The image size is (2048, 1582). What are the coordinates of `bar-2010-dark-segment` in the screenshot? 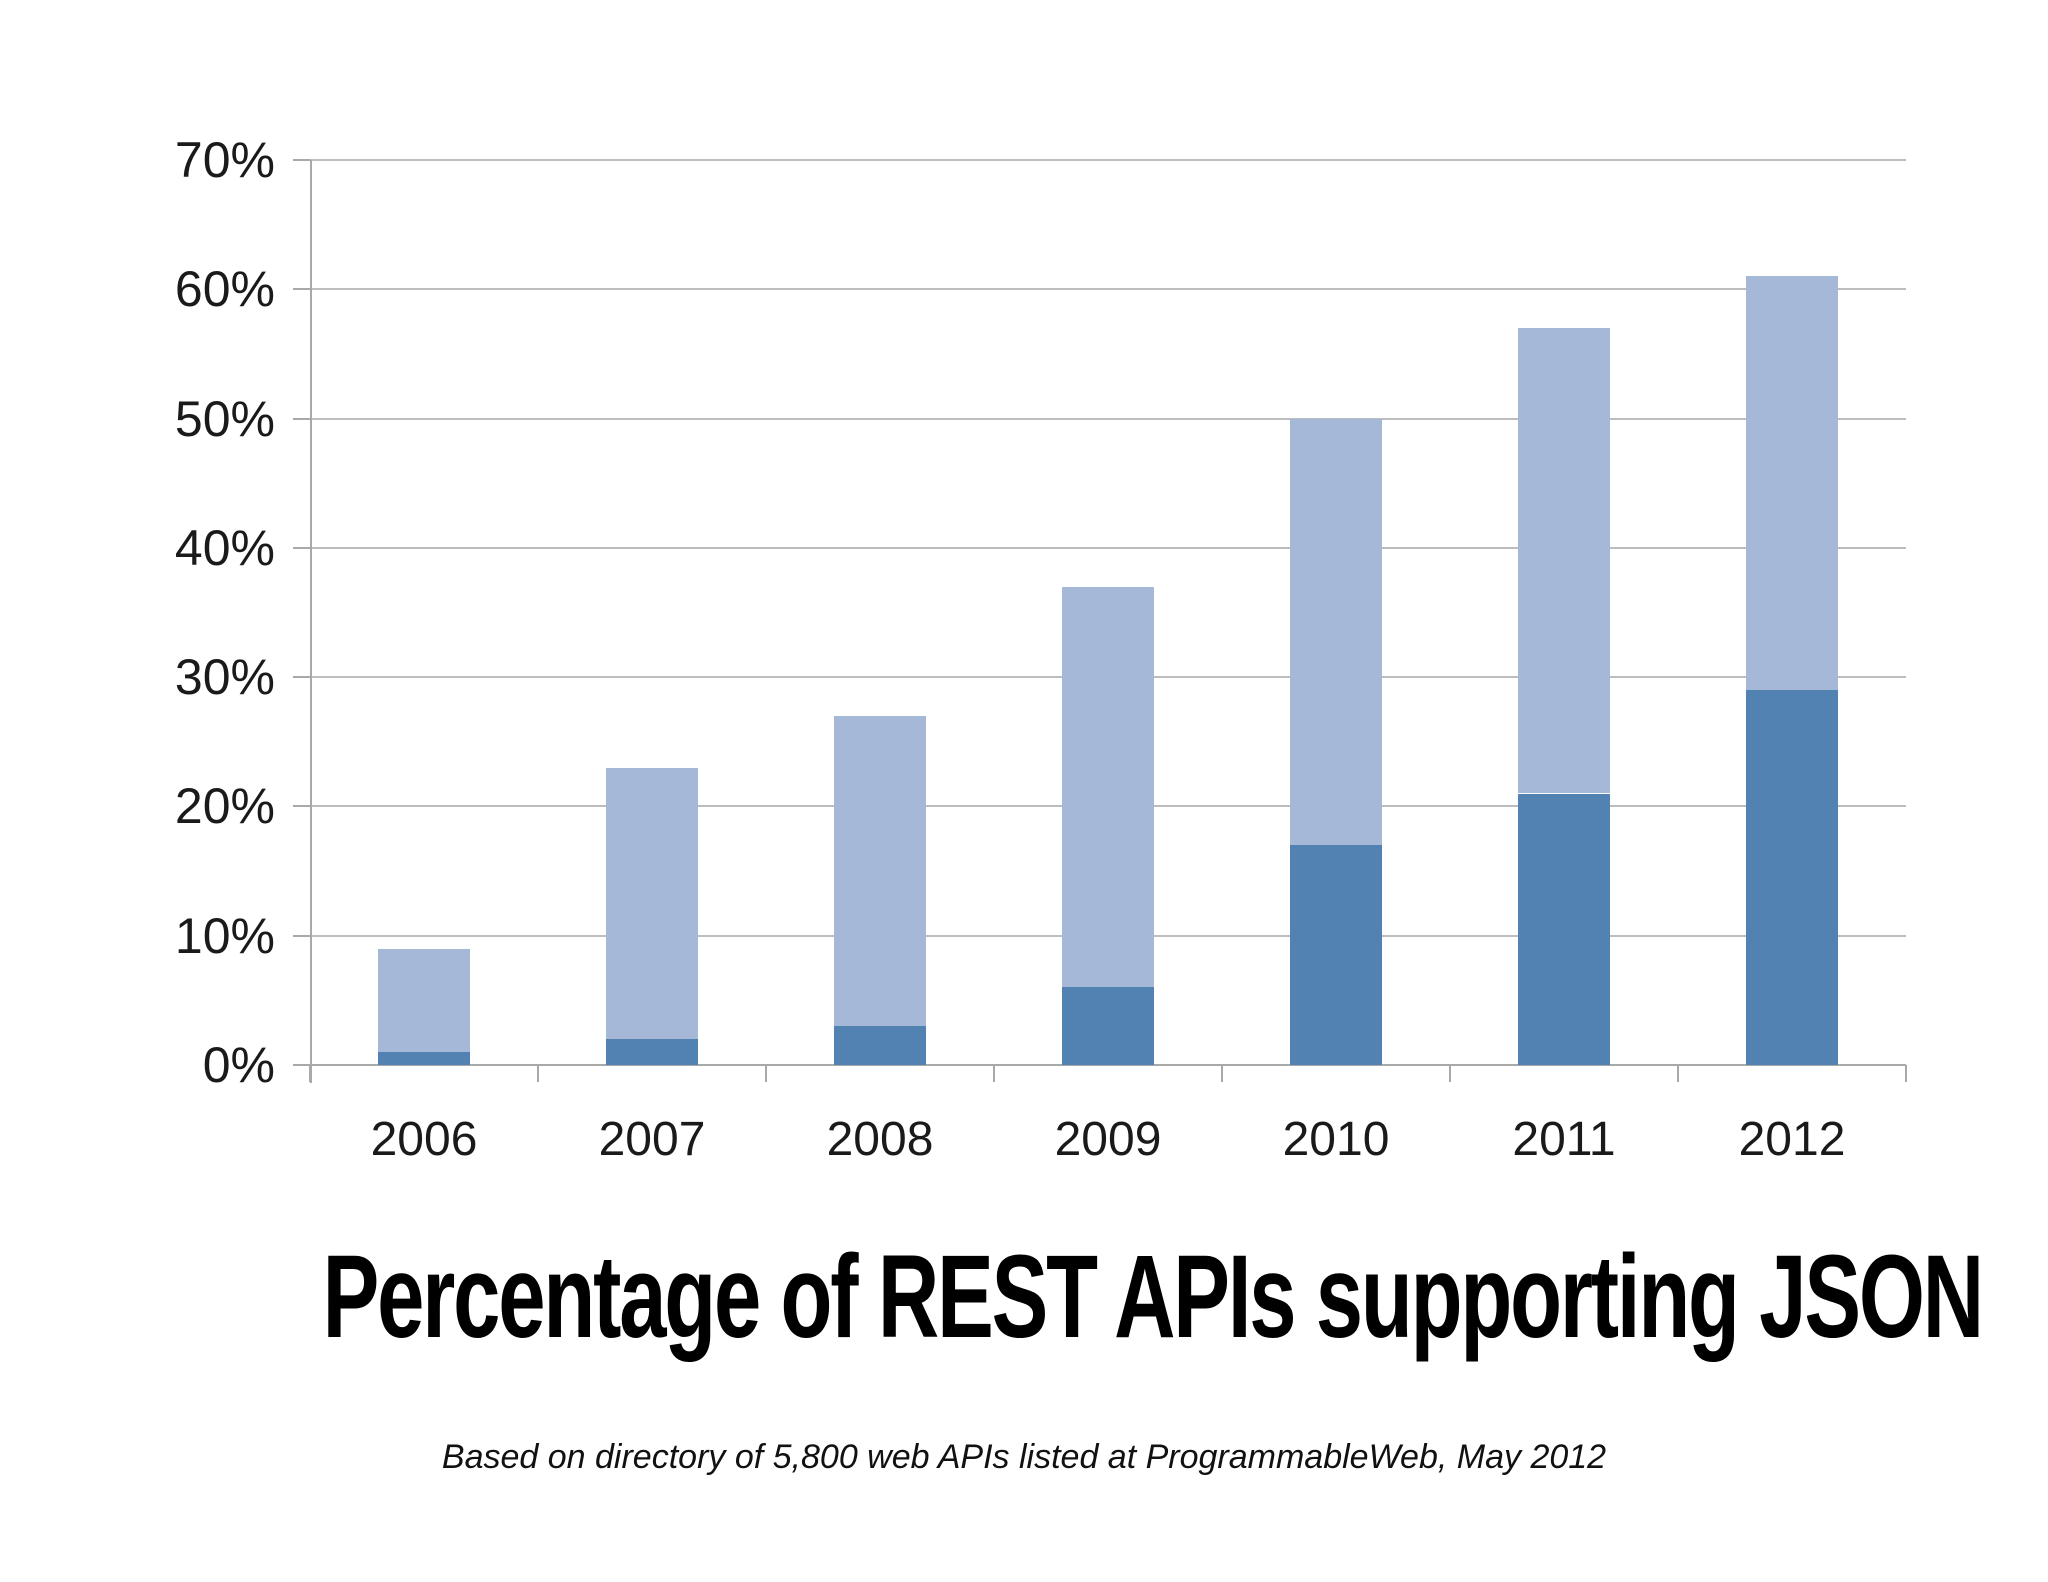 It's located at (1336, 955).